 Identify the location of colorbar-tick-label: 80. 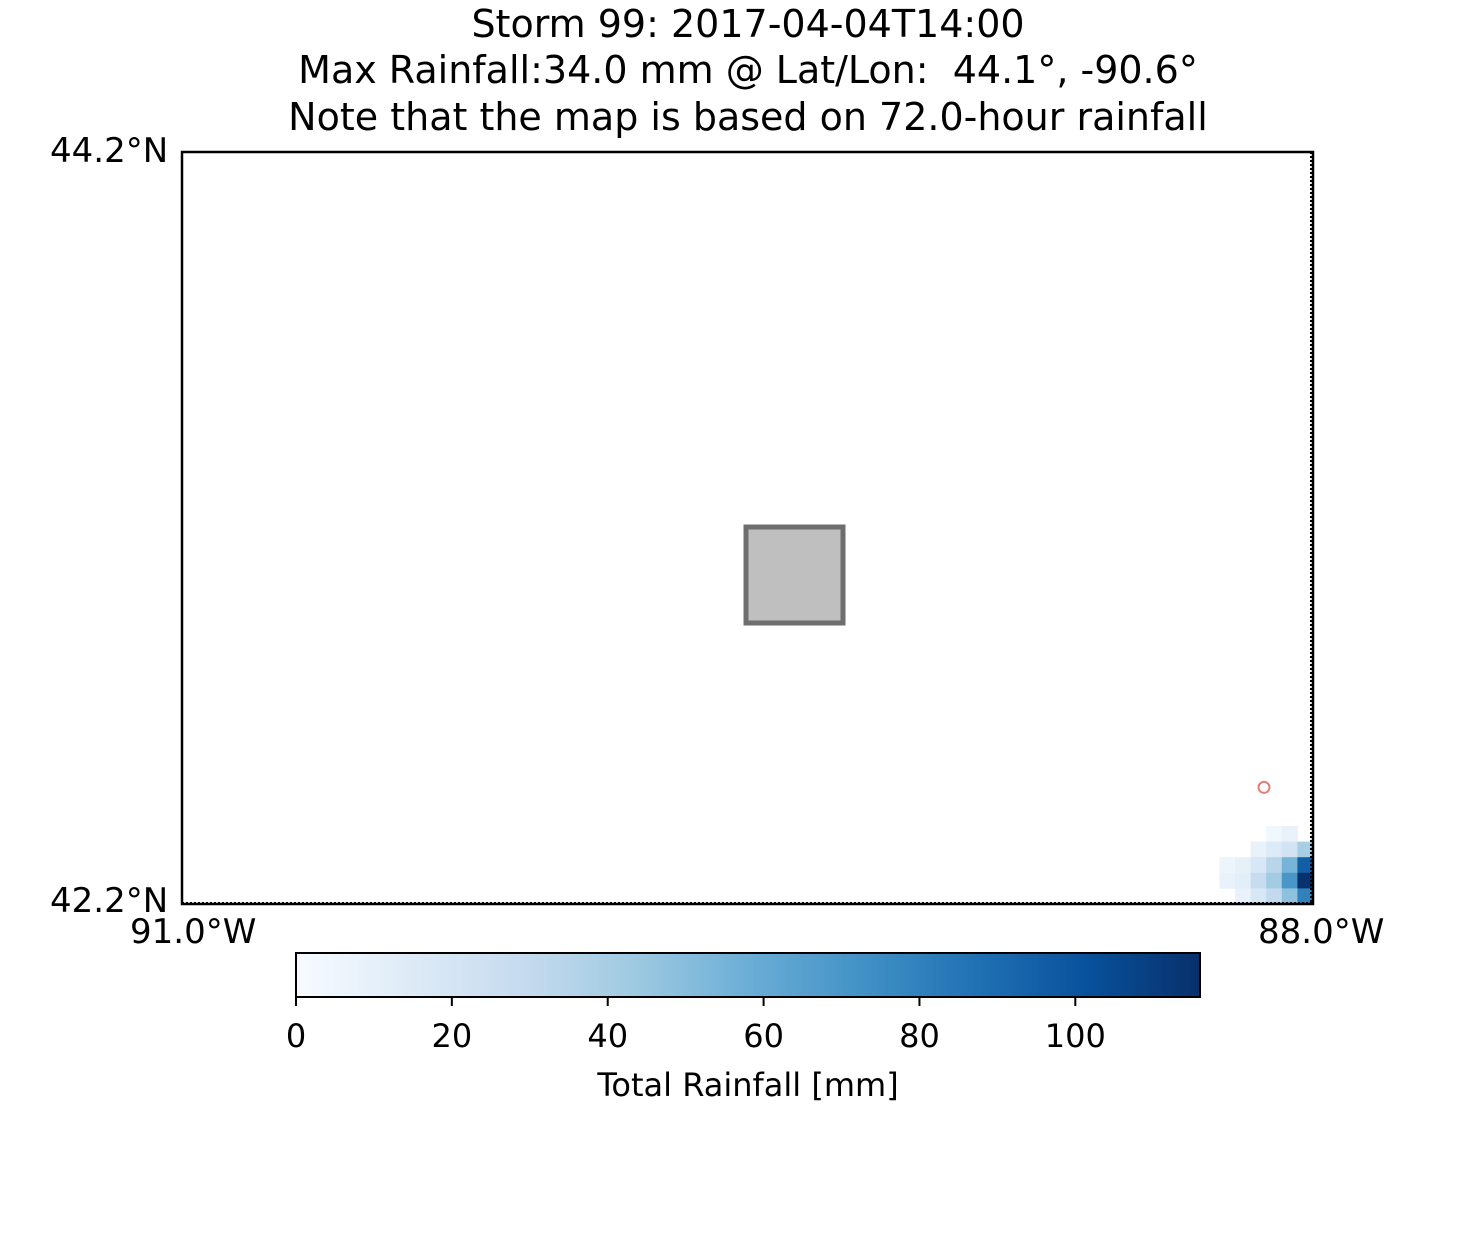
(919, 1036).